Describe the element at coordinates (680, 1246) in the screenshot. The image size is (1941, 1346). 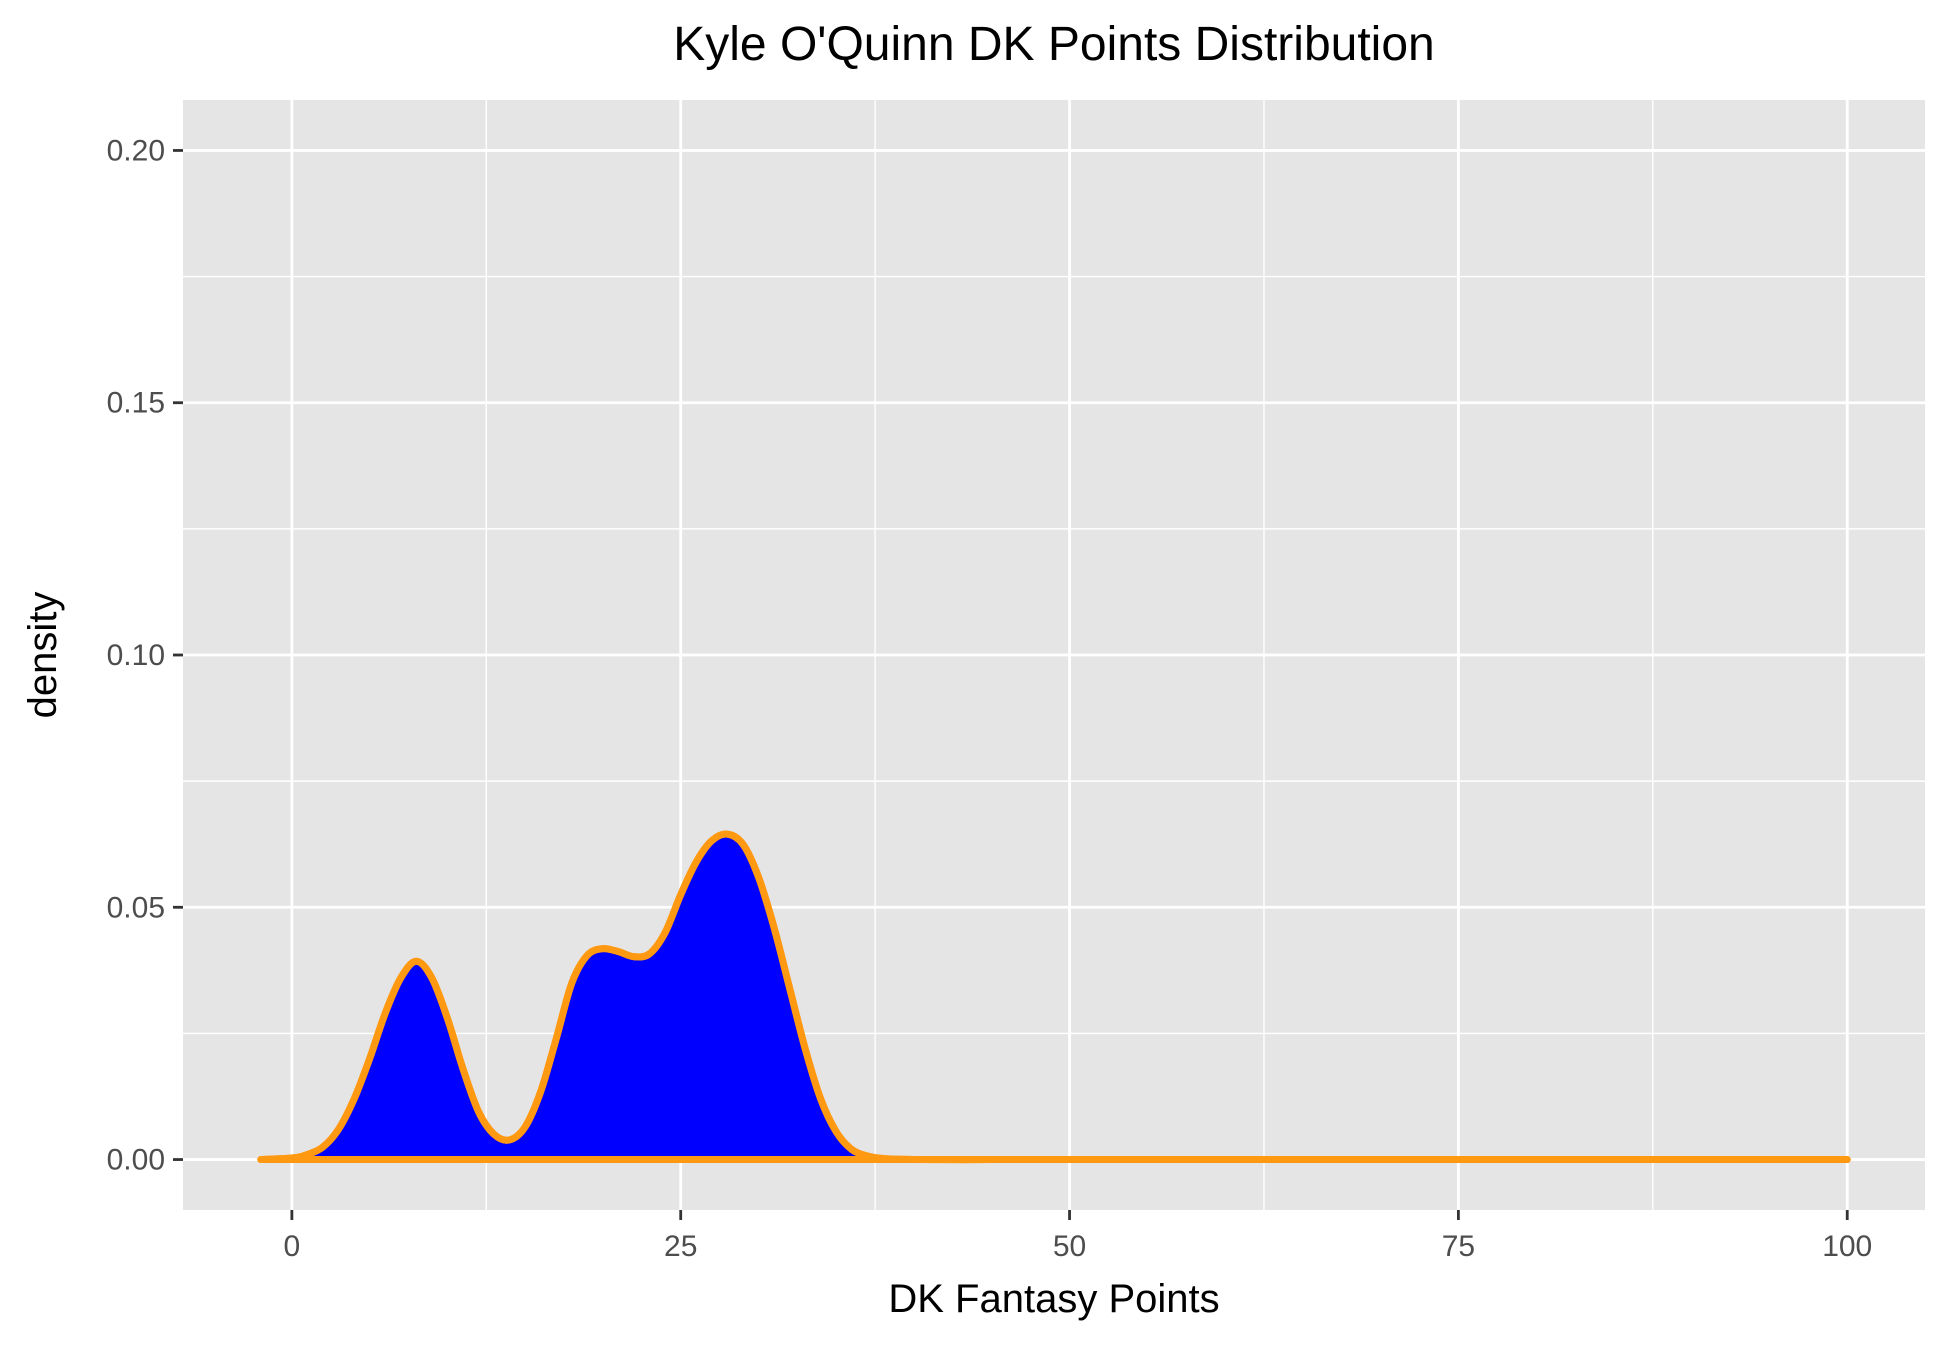
I see `x-tick-label: 25` at that location.